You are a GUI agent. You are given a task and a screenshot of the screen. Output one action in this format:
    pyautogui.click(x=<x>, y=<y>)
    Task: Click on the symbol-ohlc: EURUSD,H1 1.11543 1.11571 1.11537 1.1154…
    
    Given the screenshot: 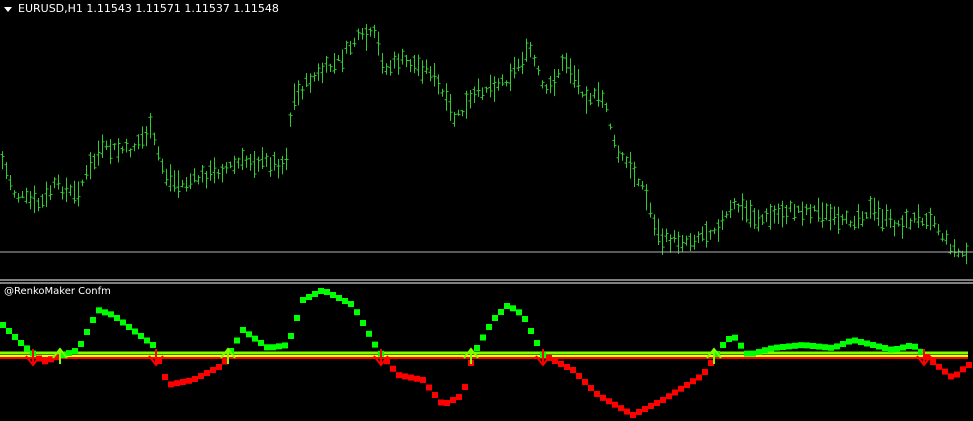 What is the action you would take?
    pyautogui.click(x=148, y=8)
    